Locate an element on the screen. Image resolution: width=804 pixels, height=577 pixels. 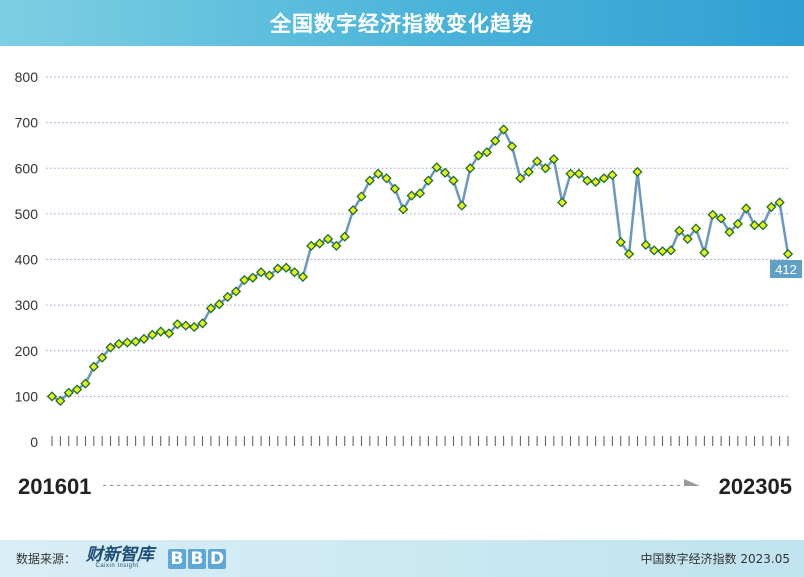
arrow-head is located at coordinates (692, 482).